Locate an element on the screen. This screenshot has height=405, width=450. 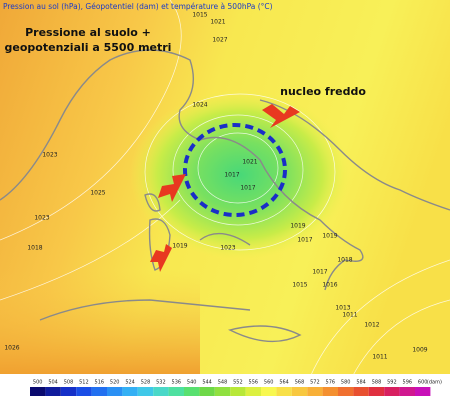
colorbar-label: 556 is located at coordinates (254, 383).